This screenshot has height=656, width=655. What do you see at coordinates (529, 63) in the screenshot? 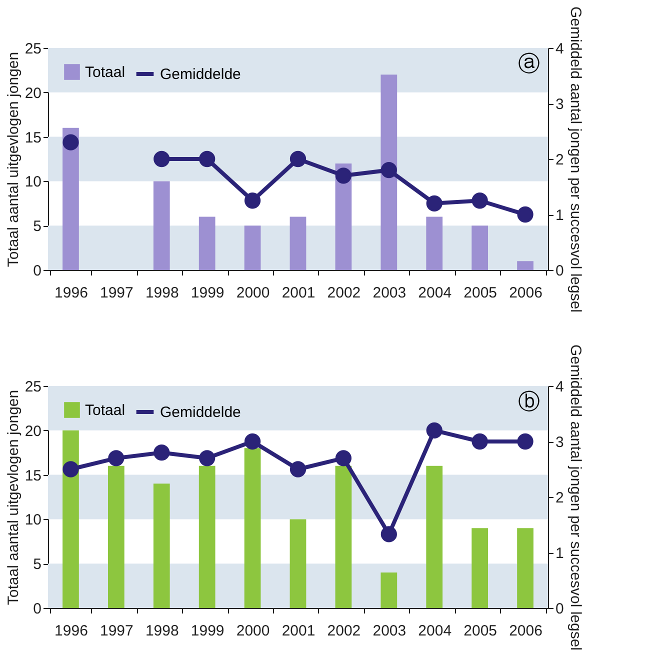
I see `annotation: ⓐ` at bounding box center [529, 63].